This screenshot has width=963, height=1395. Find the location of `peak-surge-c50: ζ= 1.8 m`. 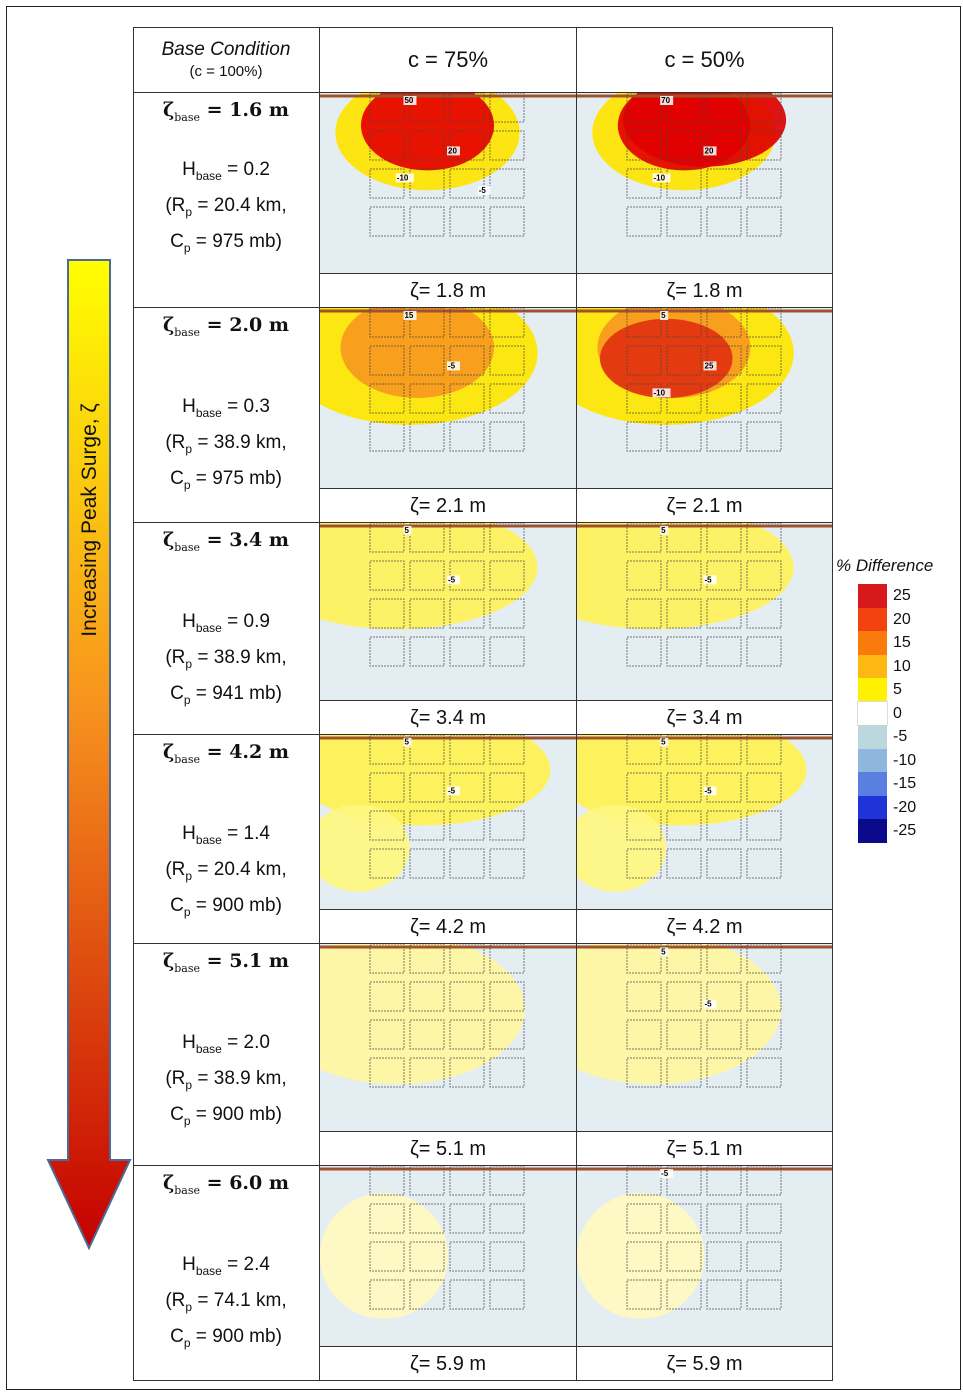

peak-surge-c50: ζ= 1.8 m is located at coordinates (705, 290).